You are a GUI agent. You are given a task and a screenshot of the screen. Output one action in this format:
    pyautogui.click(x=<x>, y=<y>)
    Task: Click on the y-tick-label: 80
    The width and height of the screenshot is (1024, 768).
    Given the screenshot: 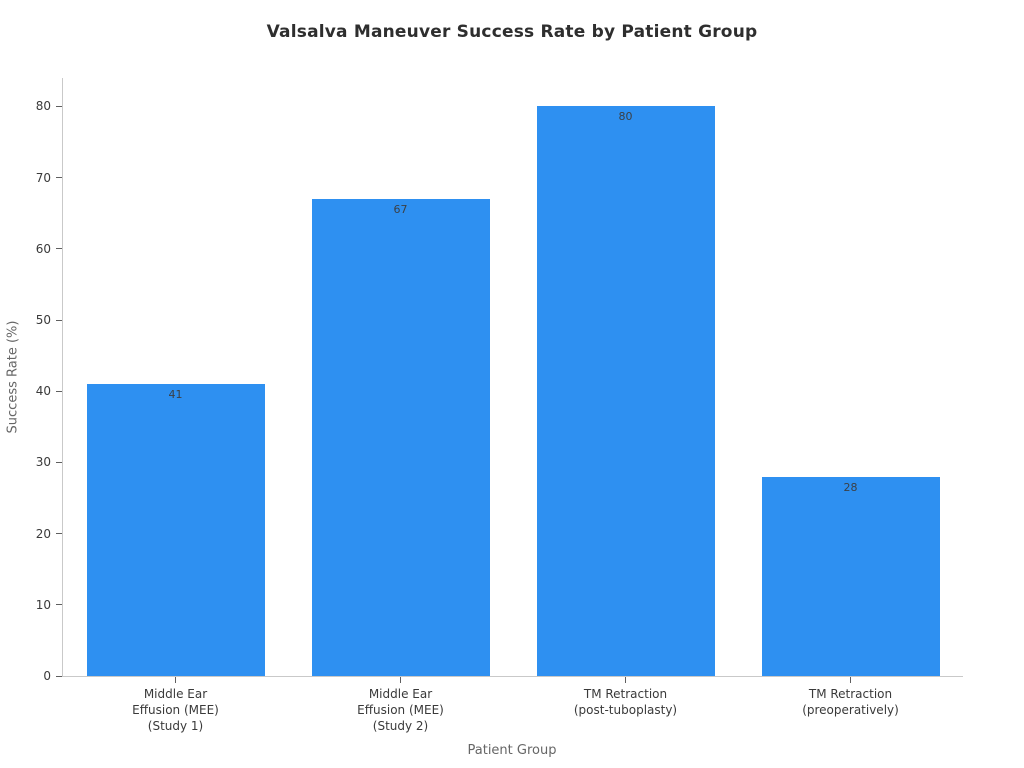 What is the action you would take?
    pyautogui.click(x=43, y=106)
    